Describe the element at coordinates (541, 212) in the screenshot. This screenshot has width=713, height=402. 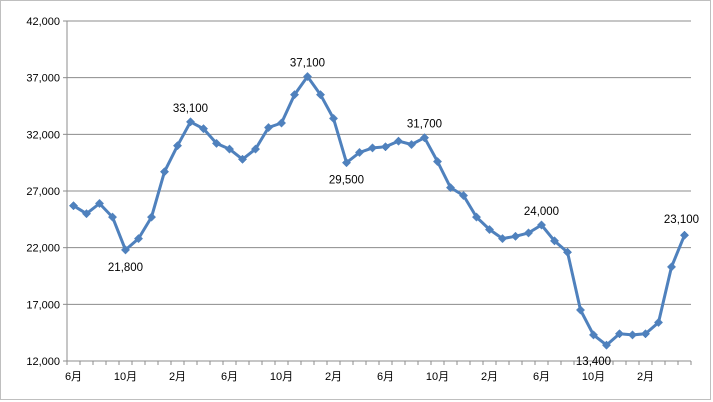
I see `data-label: 24,000` at that location.